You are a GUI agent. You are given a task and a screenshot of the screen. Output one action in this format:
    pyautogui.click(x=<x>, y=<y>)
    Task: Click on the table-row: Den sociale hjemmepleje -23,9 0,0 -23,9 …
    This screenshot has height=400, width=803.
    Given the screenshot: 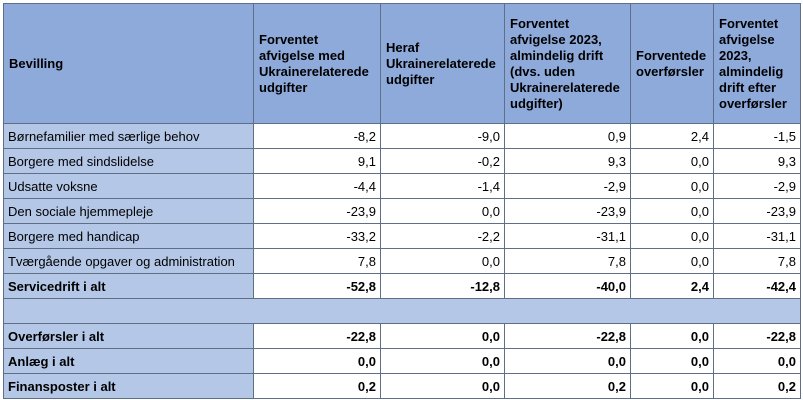 What is the action you would take?
    pyautogui.click(x=402, y=211)
    